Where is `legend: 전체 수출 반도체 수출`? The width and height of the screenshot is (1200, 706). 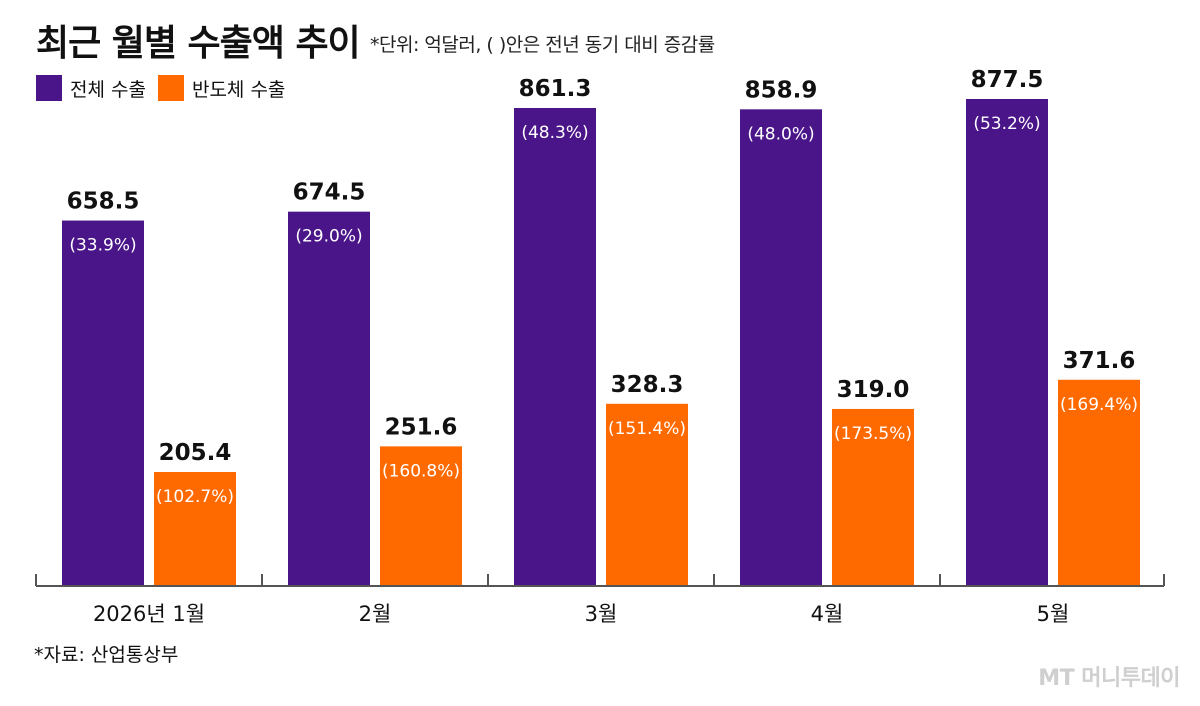
legend: 전체 수출 반도체 수출 is located at coordinates (166, 88).